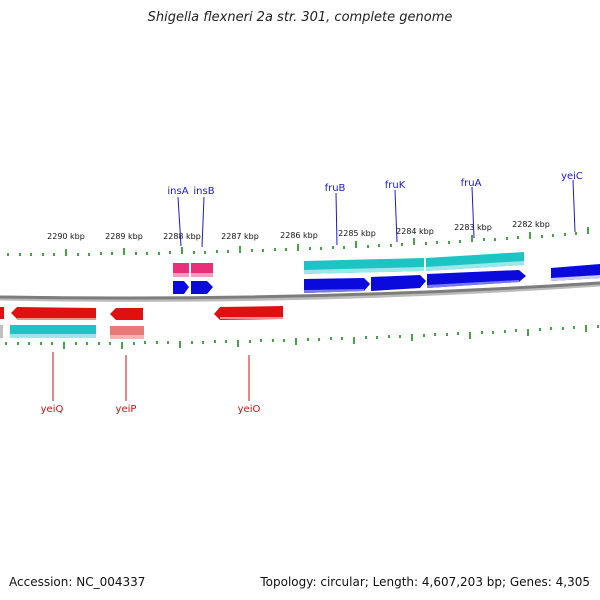 The height and width of the screenshot is (600, 600). Describe the element at coordinates (126, 409) in the screenshot. I see `gene-label-yeiP: yeiP` at that location.